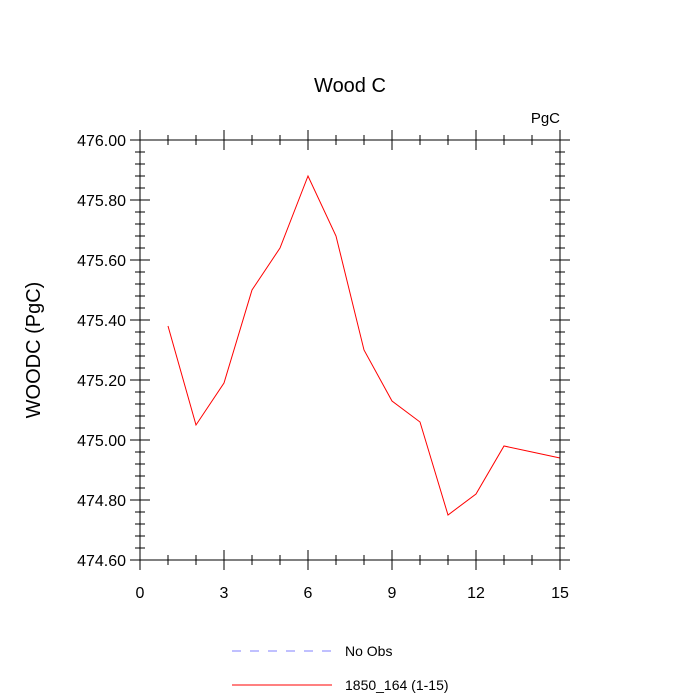  Describe the element at coordinates (101, 501) in the screenshot. I see `y-tick-label: 474.80` at that location.